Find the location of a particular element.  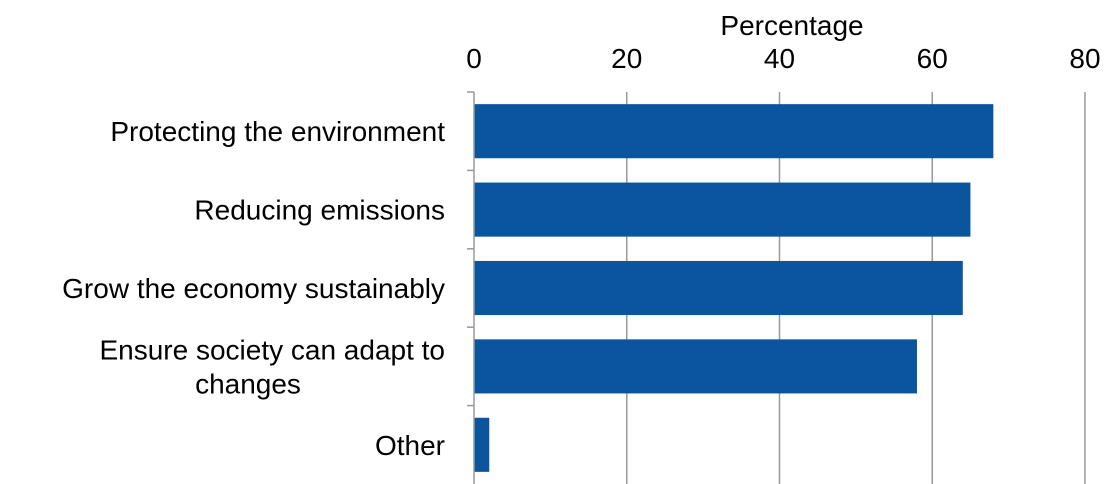

category-label-line: Ensure society can adapt to is located at coordinates (272, 349).